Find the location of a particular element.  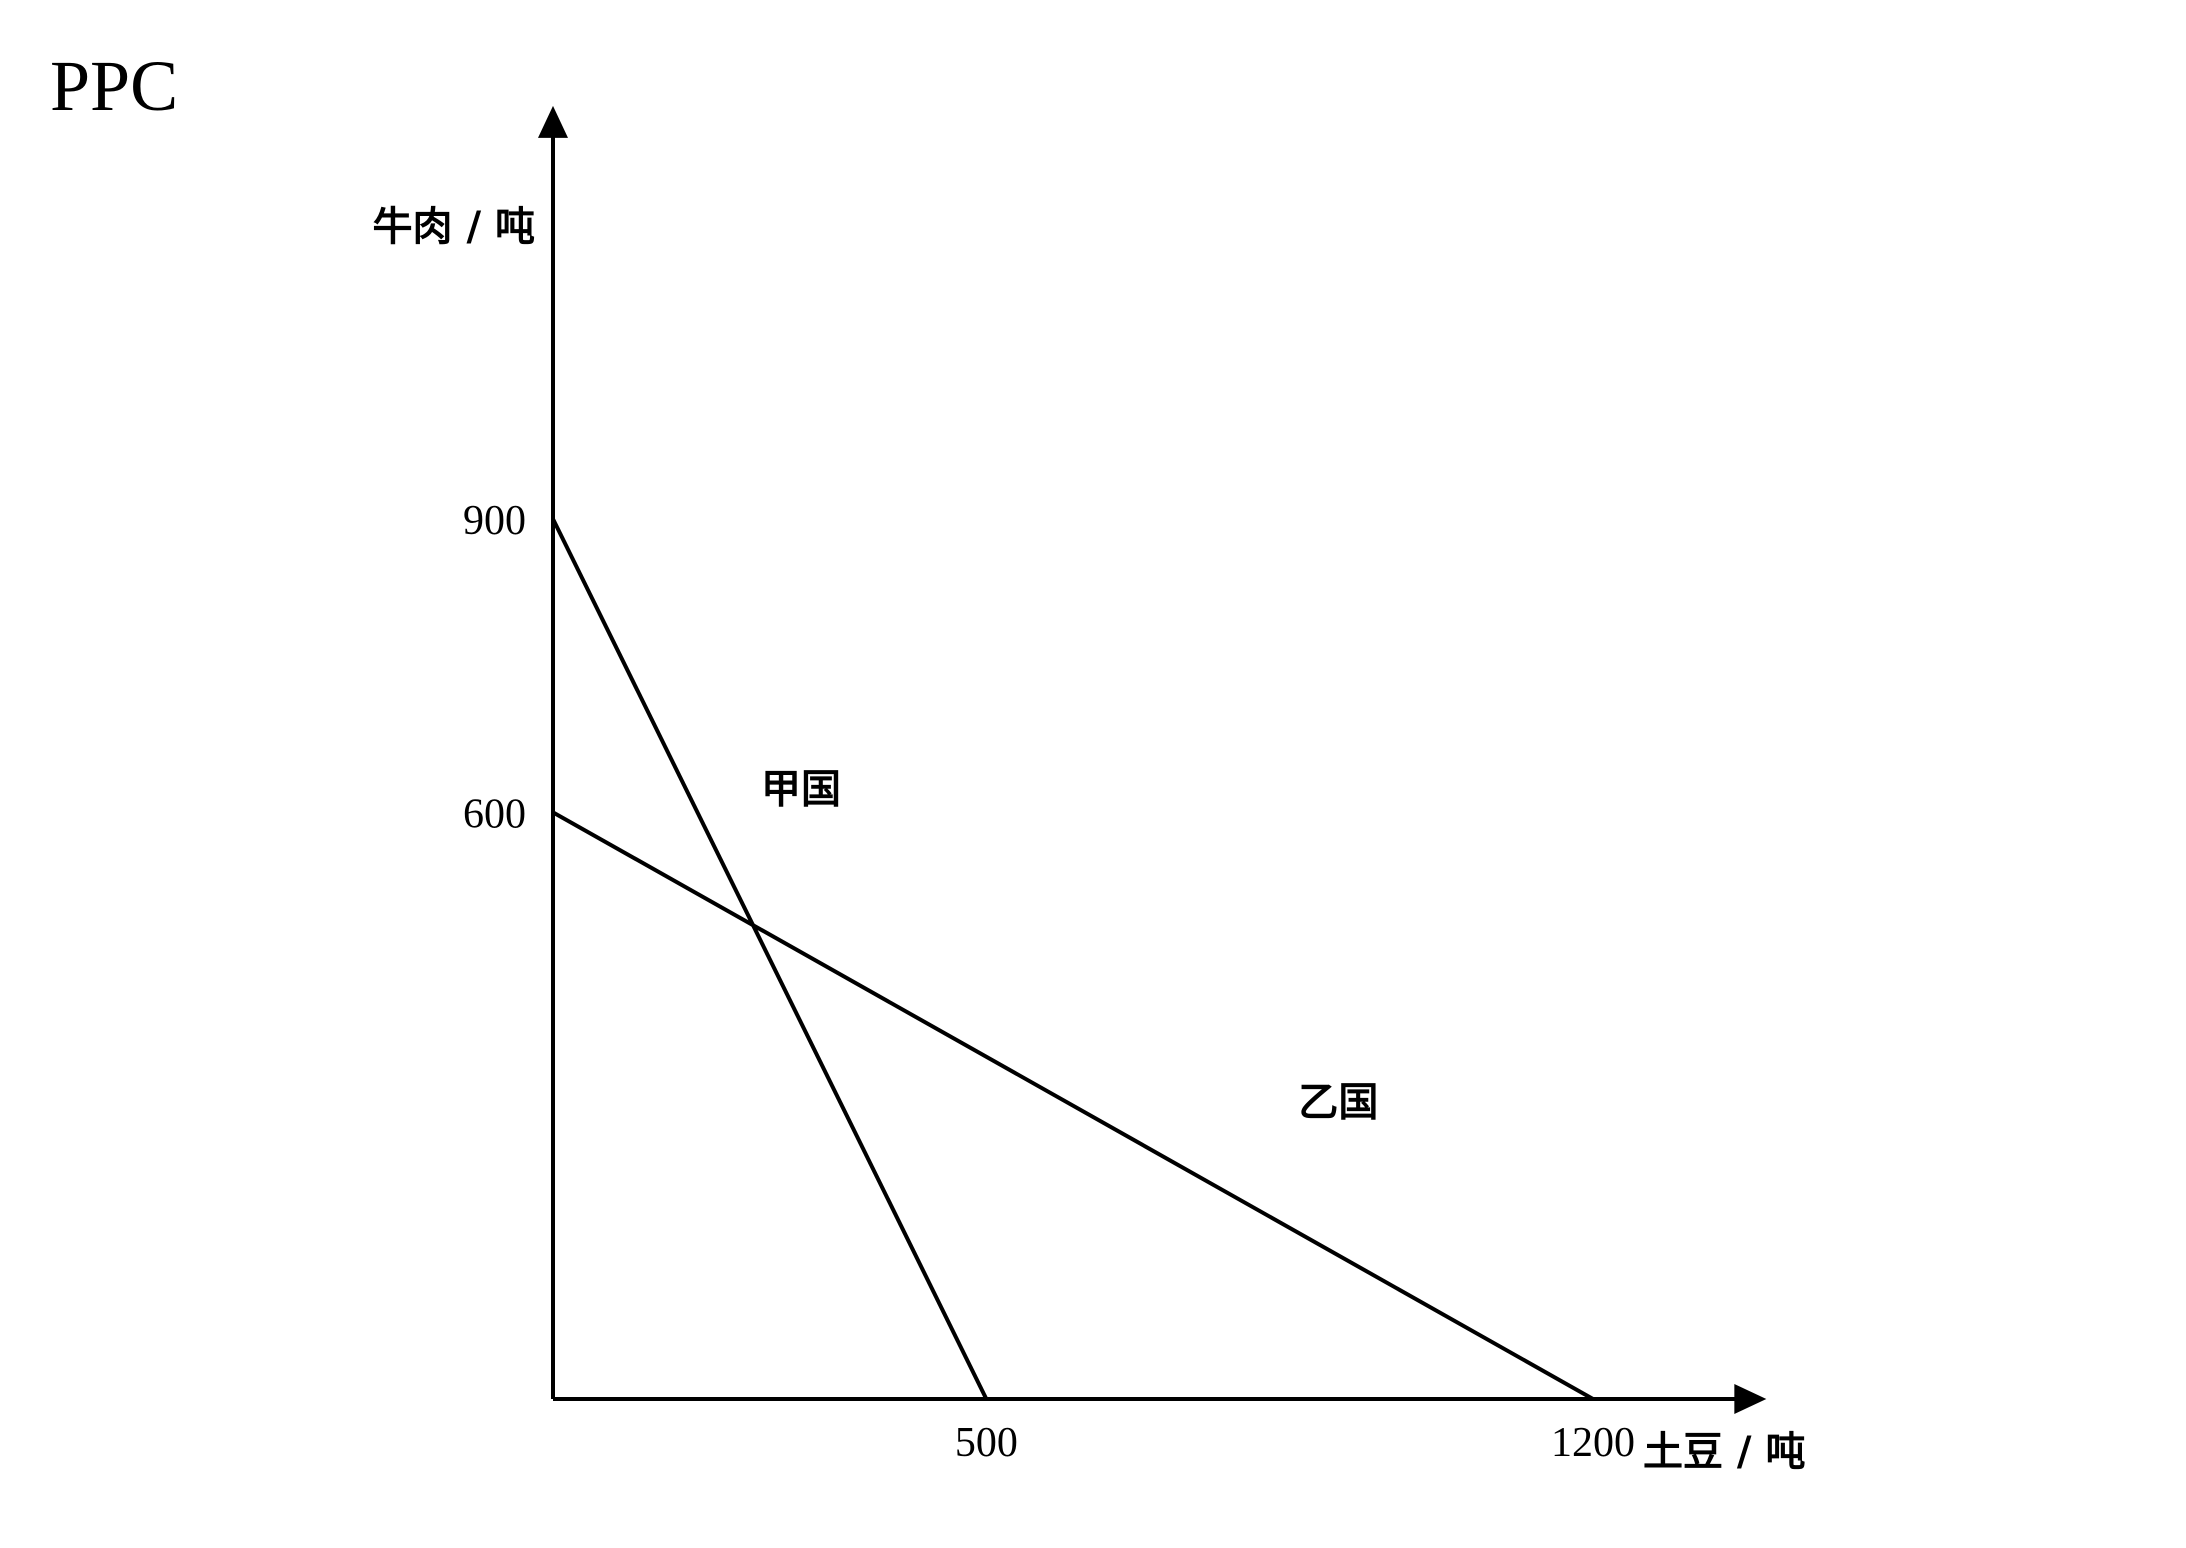

x-axis-label: 土豆 / 吨 is located at coordinates (1724, 1452).